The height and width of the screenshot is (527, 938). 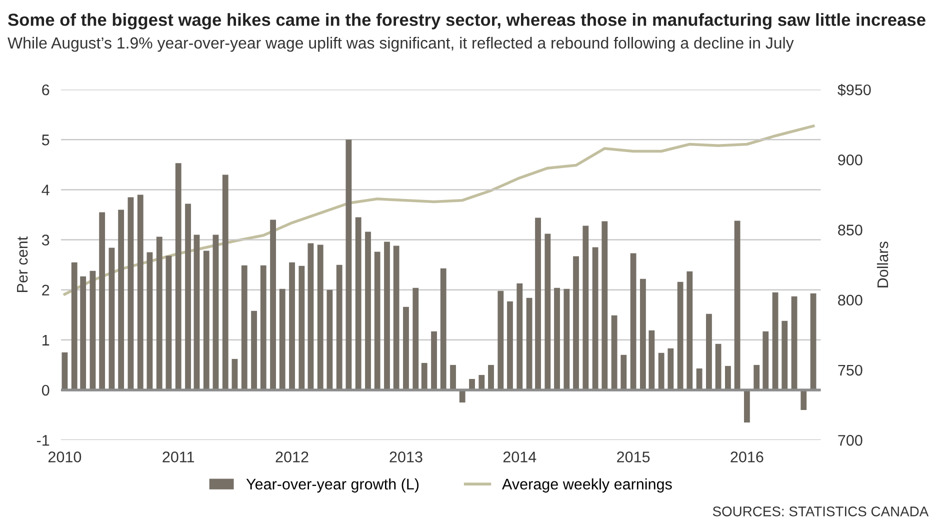 I want to click on x-tick-label: 2014, so click(x=519, y=457).